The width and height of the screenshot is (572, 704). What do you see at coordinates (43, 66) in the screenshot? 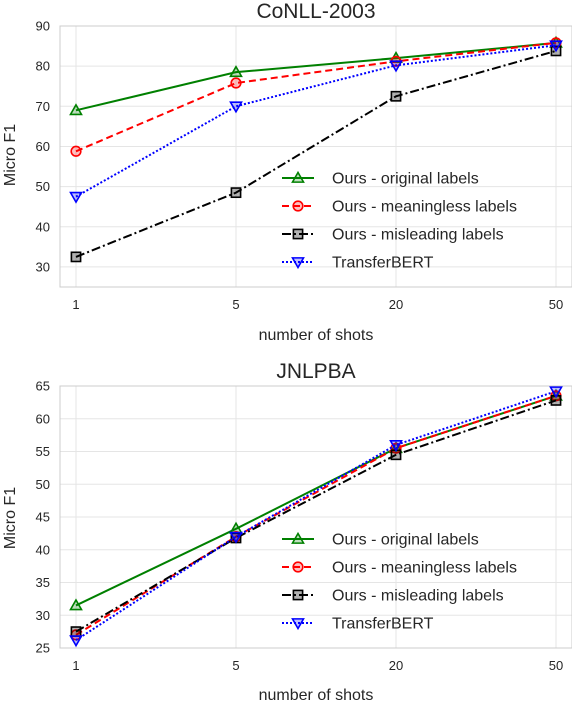
I see `y-tick-label: 80` at bounding box center [43, 66].